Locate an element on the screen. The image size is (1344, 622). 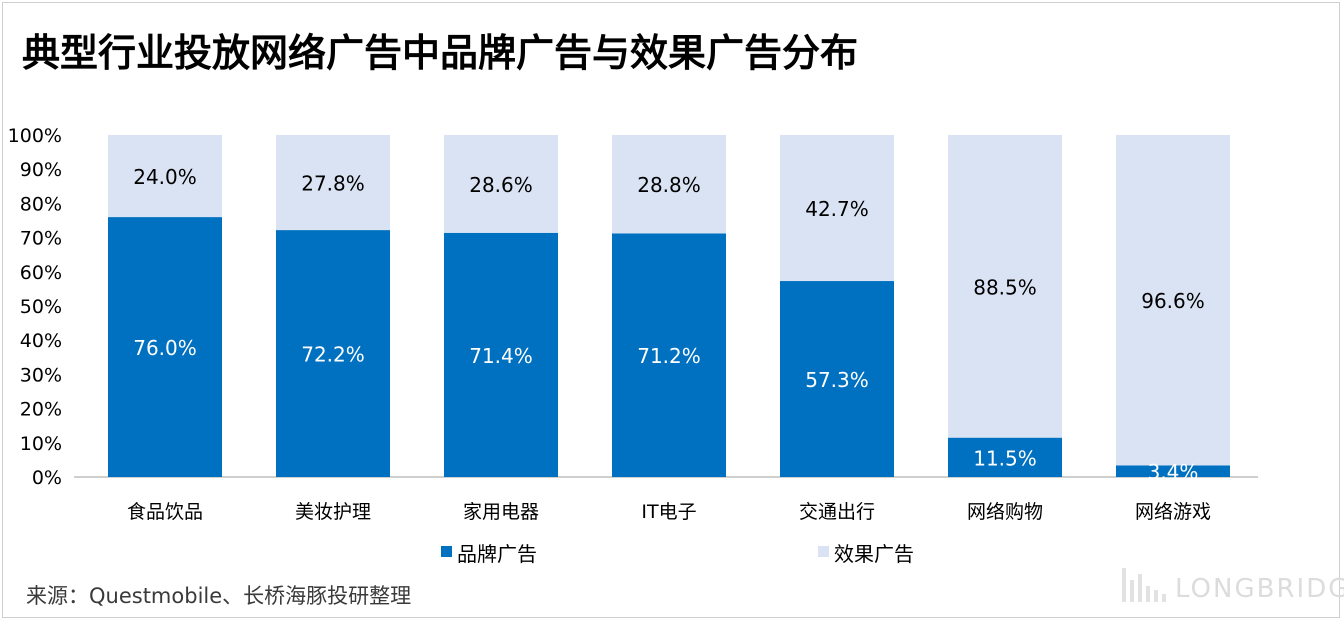
y-tick-label: 70% is located at coordinates (41, 239).